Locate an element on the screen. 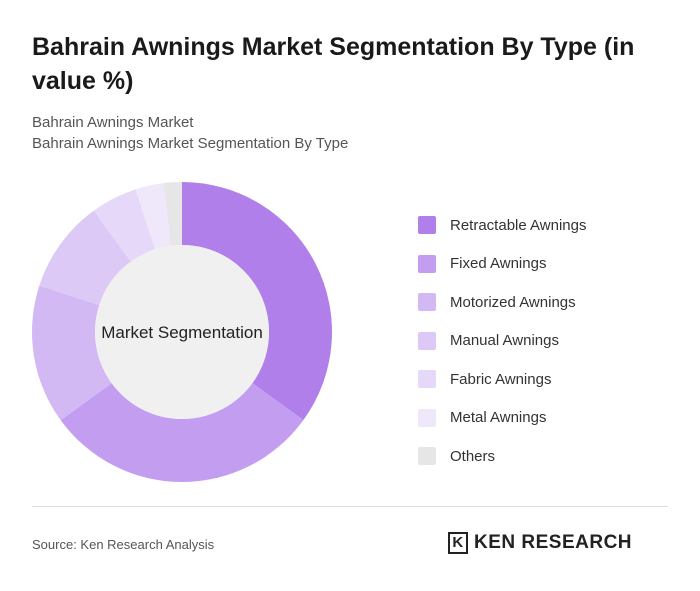  legend-item: Motorized Awnings is located at coordinates (502, 302).